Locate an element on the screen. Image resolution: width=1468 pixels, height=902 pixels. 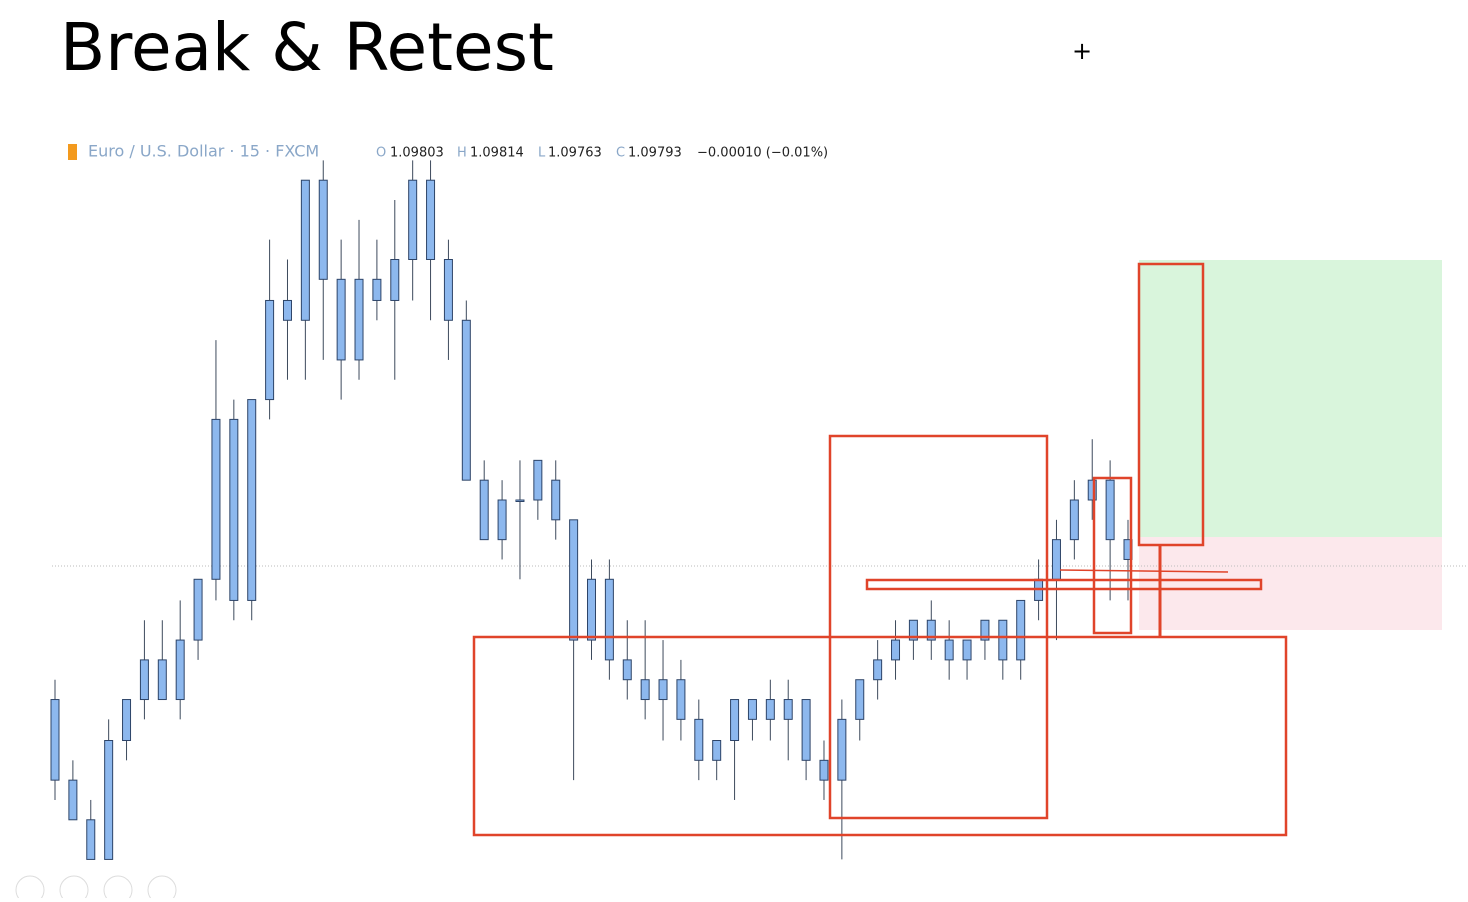
open-value: 1.09803 is located at coordinates (417, 153).